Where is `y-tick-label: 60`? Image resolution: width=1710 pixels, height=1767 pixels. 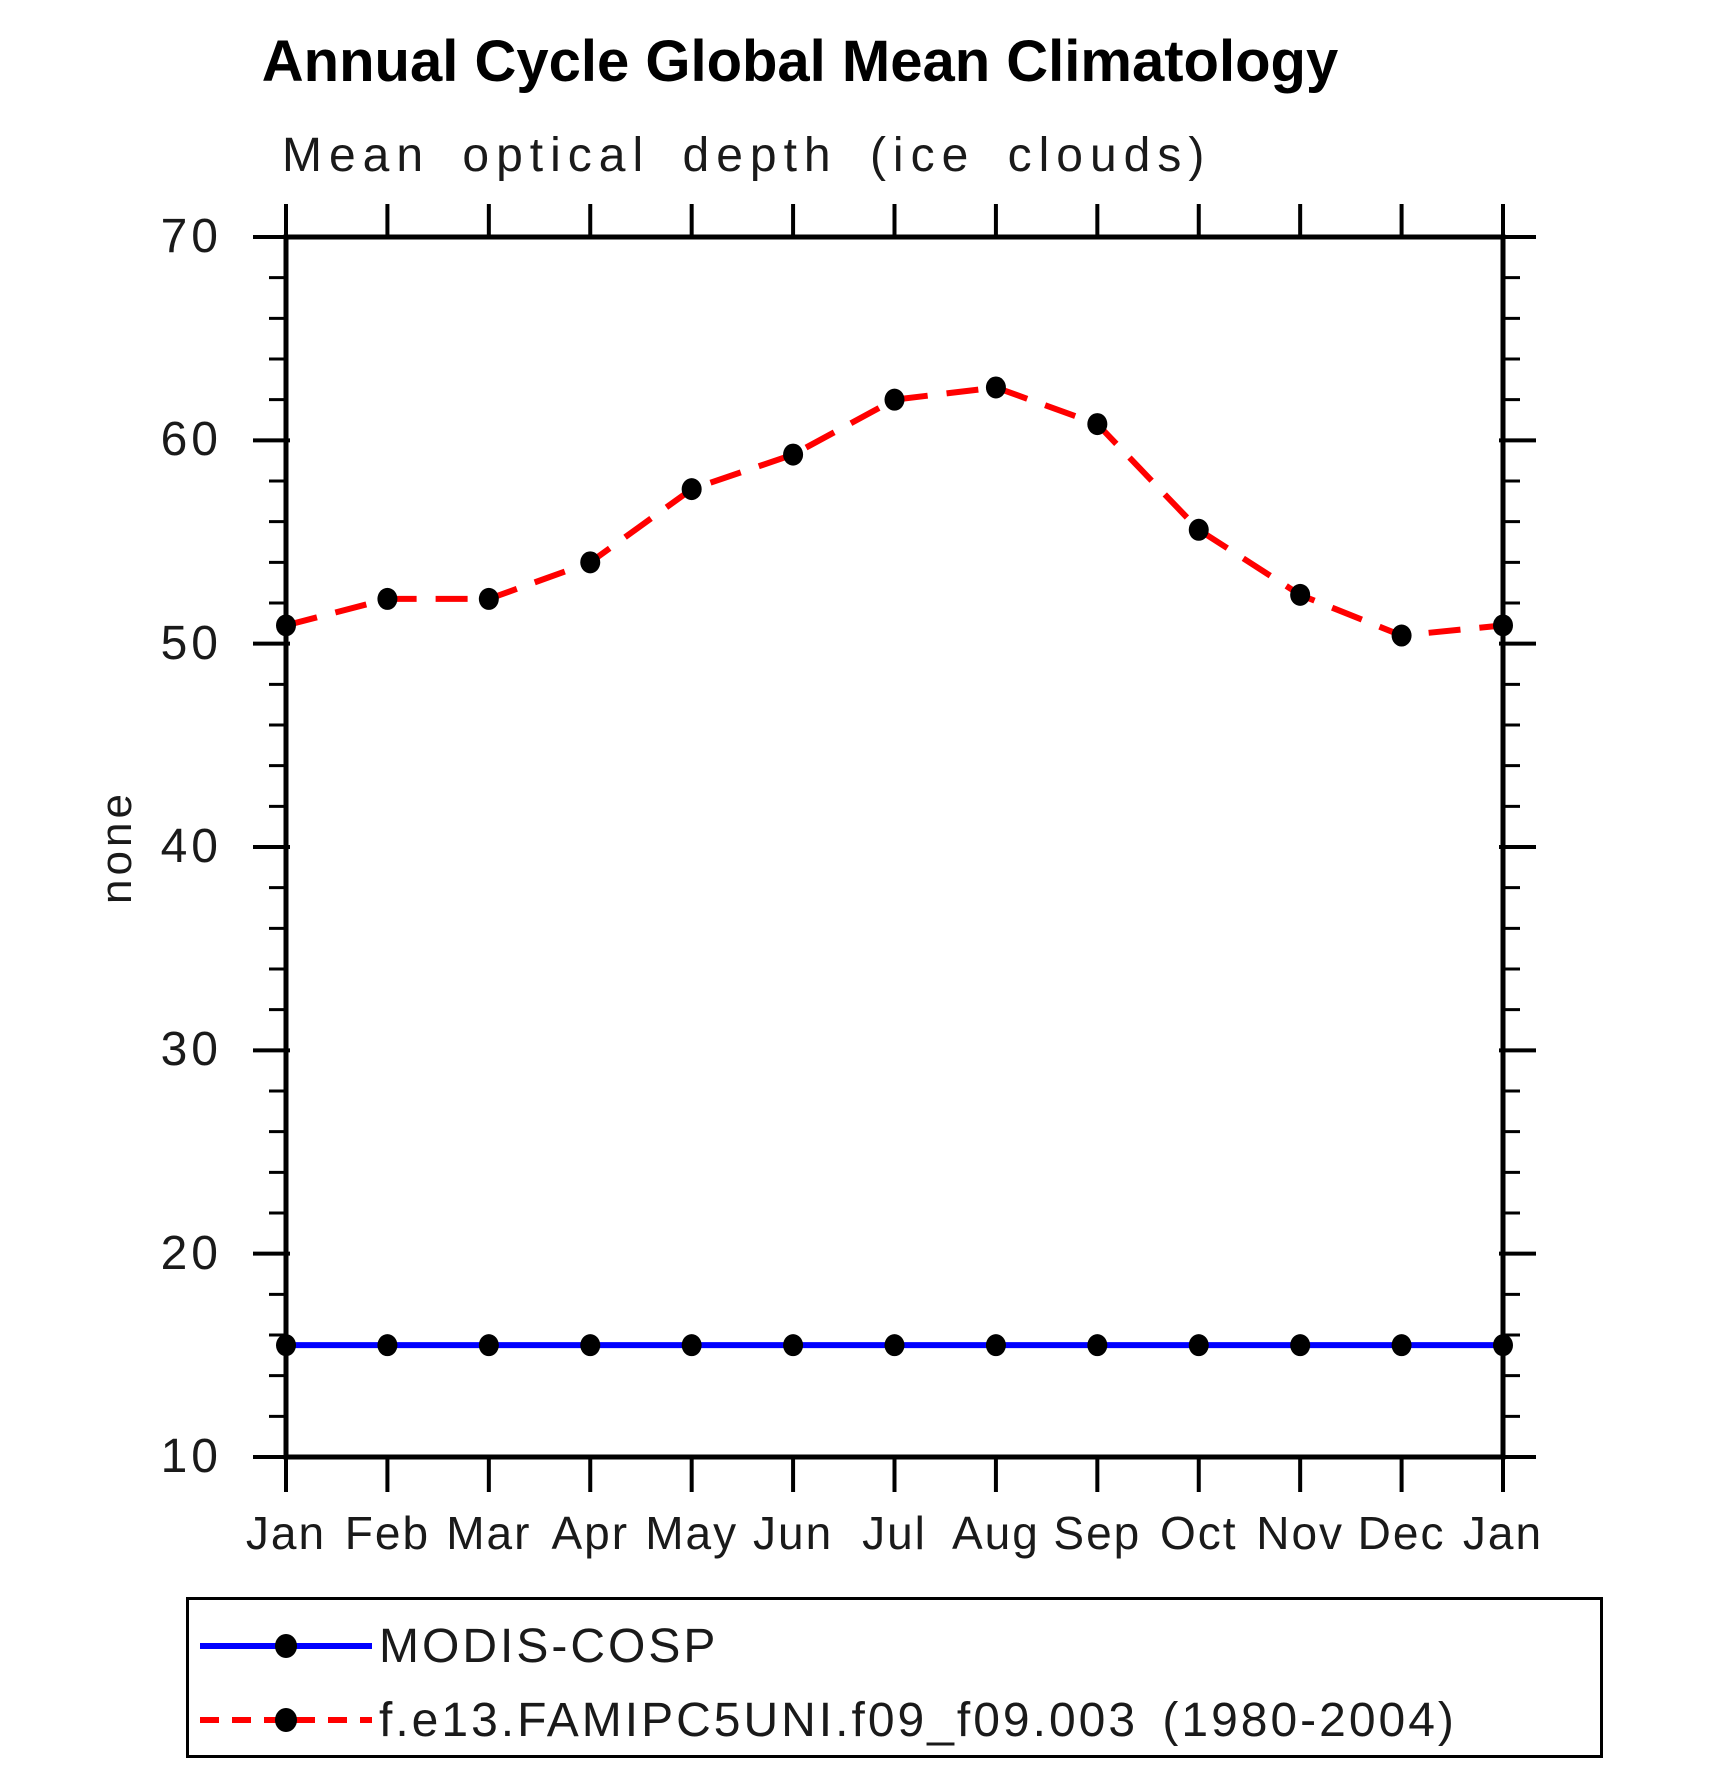
y-tick-label: 60 is located at coordinates (191, 440).